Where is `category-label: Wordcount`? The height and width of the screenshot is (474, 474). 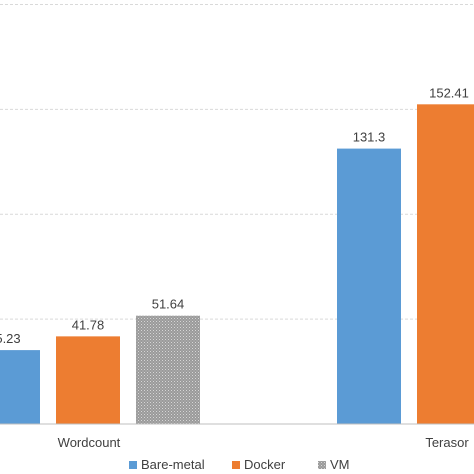
category-label: Wordcount is located at coordinates (89, 442).